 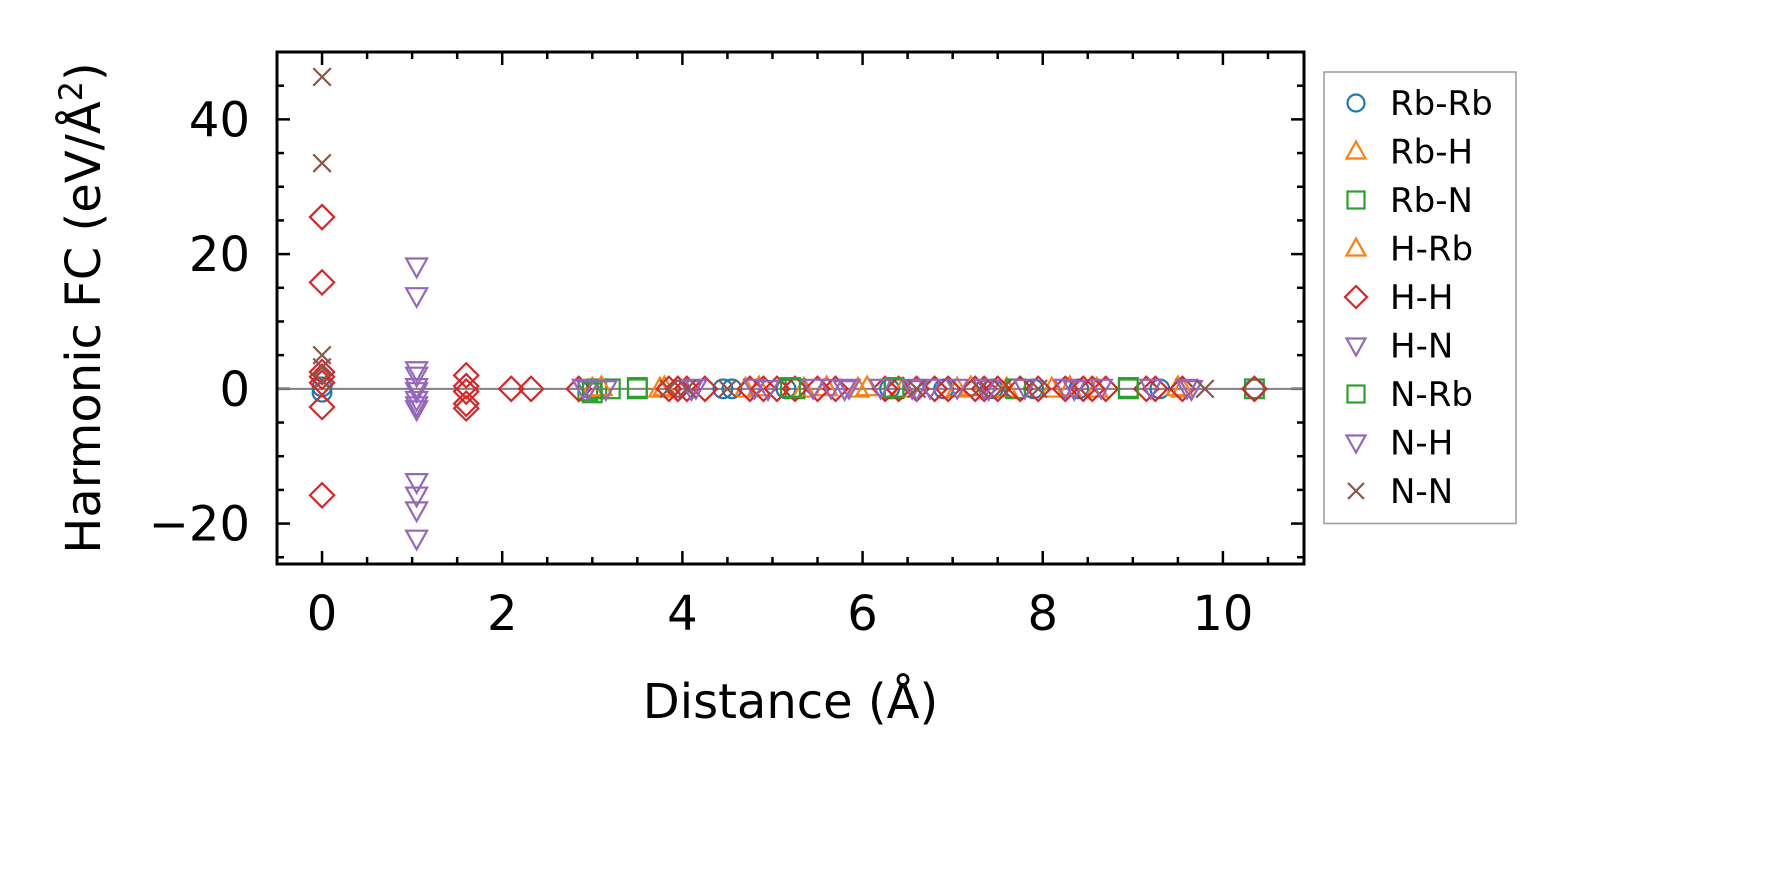 I want to click on x-tick-label: 4, so click(x=682, y=614).